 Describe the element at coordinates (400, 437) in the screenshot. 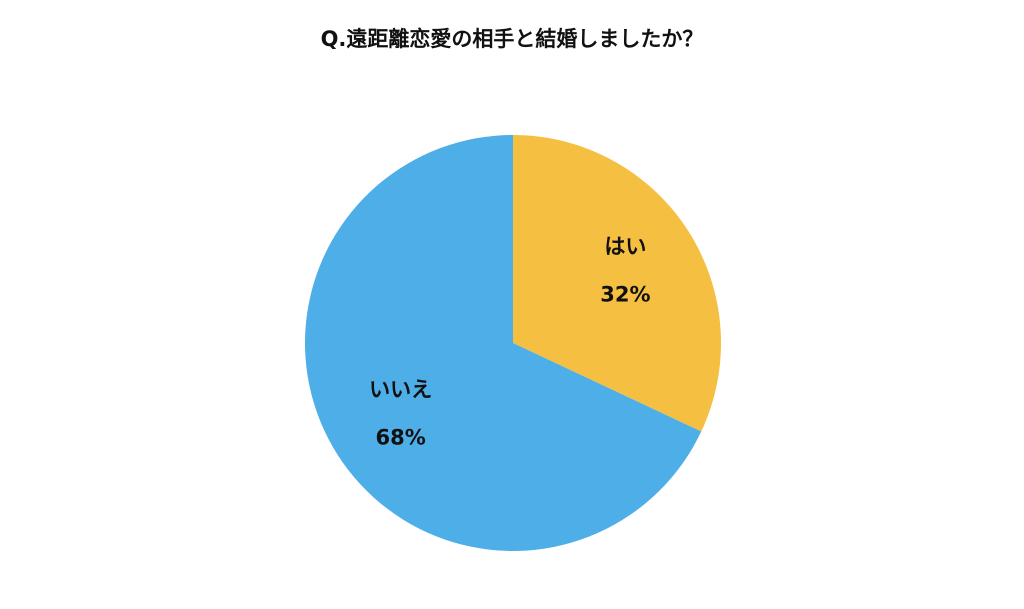

I see `slice-value-label: 68%` at that location.